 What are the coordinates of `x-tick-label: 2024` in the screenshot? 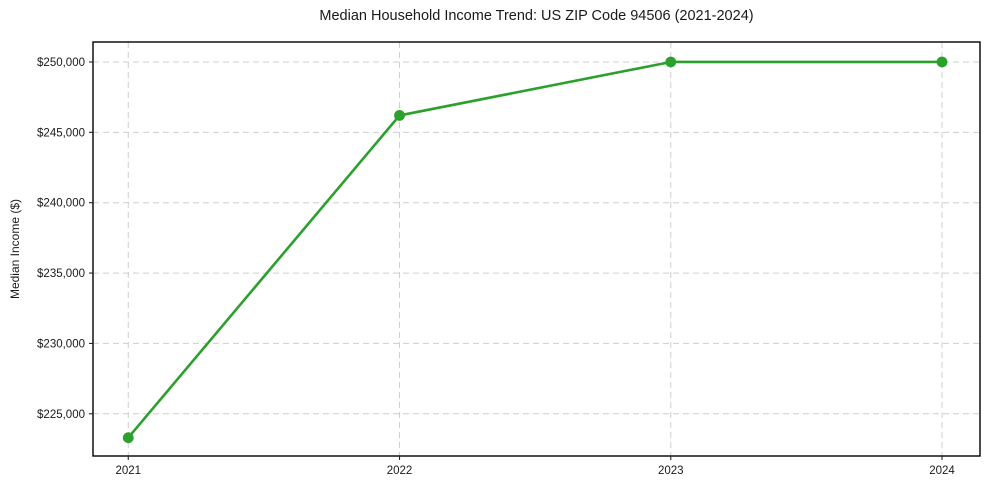 It's located at (942, 471).